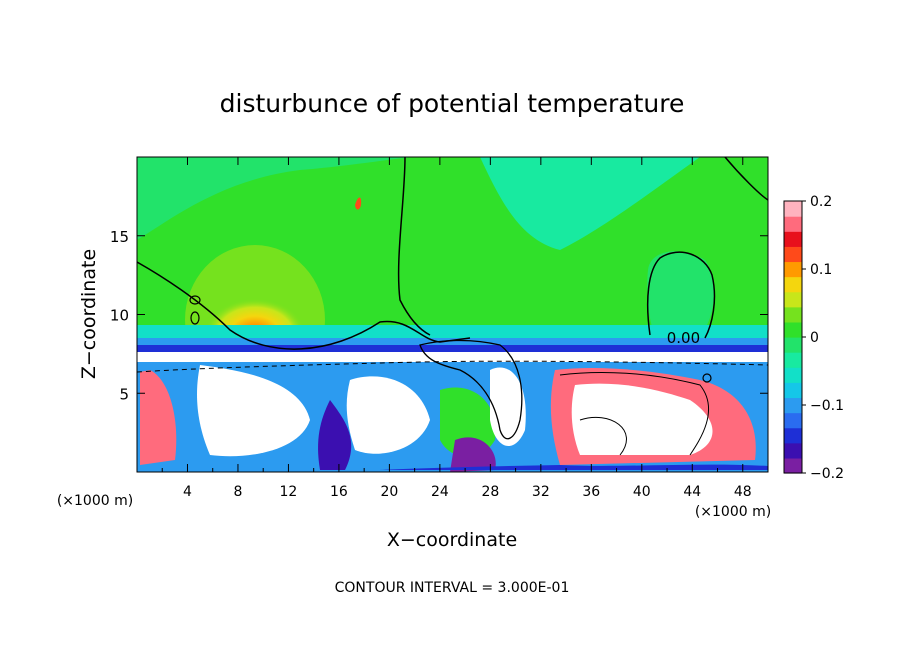 The image size is (904, 654). I want to click on y-tick-label: 5, so click(124, 394).